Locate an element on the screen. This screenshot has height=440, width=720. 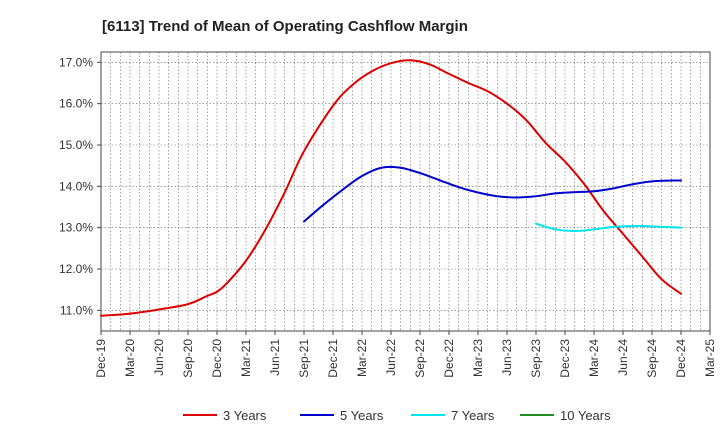
x-tick-label: Dec-23 is located at coordinates (565, 358).